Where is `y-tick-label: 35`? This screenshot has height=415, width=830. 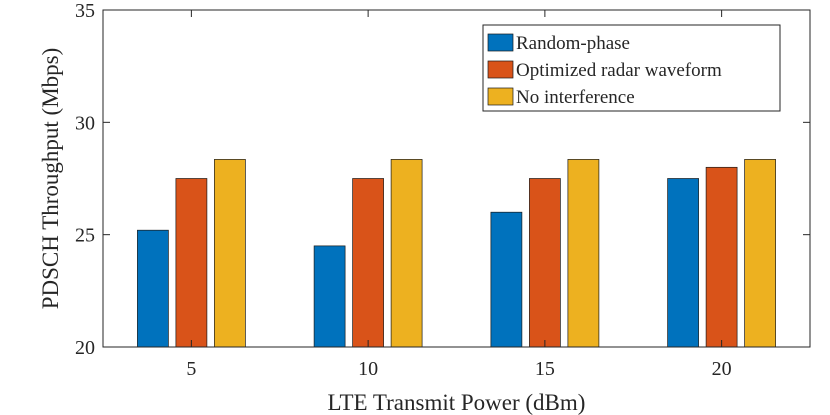
y-tick-label: 35 is located at coordinates (85, 11).